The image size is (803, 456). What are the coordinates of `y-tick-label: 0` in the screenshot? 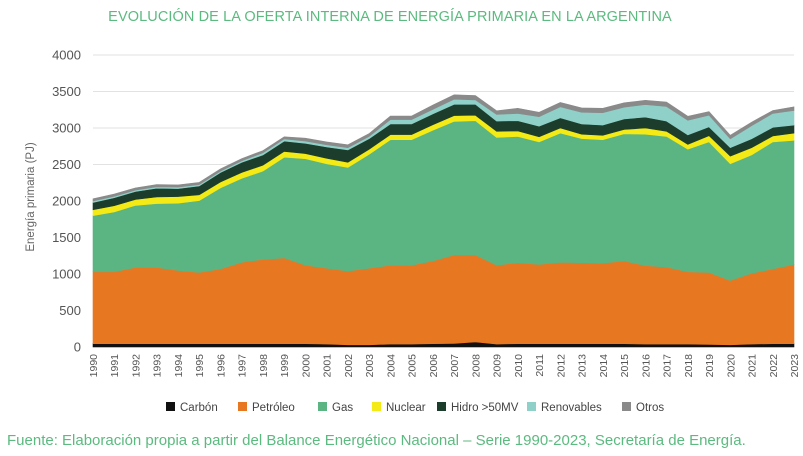 It's located at (77, 347).